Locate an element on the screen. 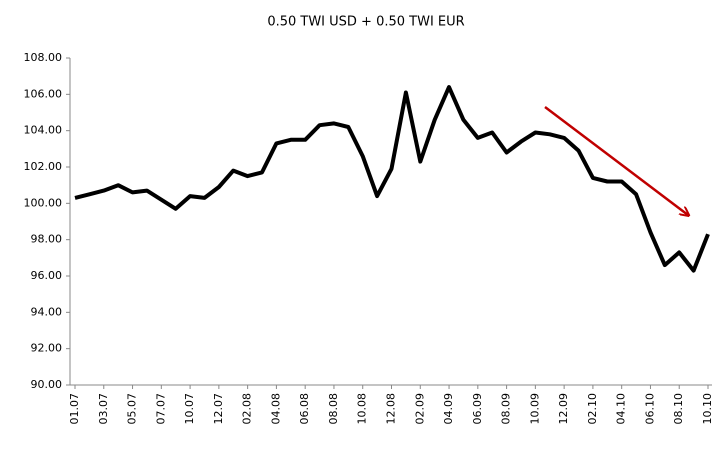 The image size is (713, 457). x-tick-label: 04.09 is located at coordinates (448, 409).